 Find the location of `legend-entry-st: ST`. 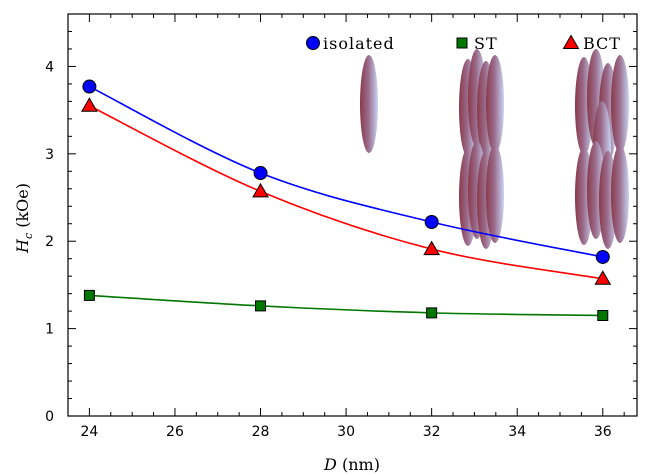

legend-entry-st: ST is located at coordinates (477, 43).